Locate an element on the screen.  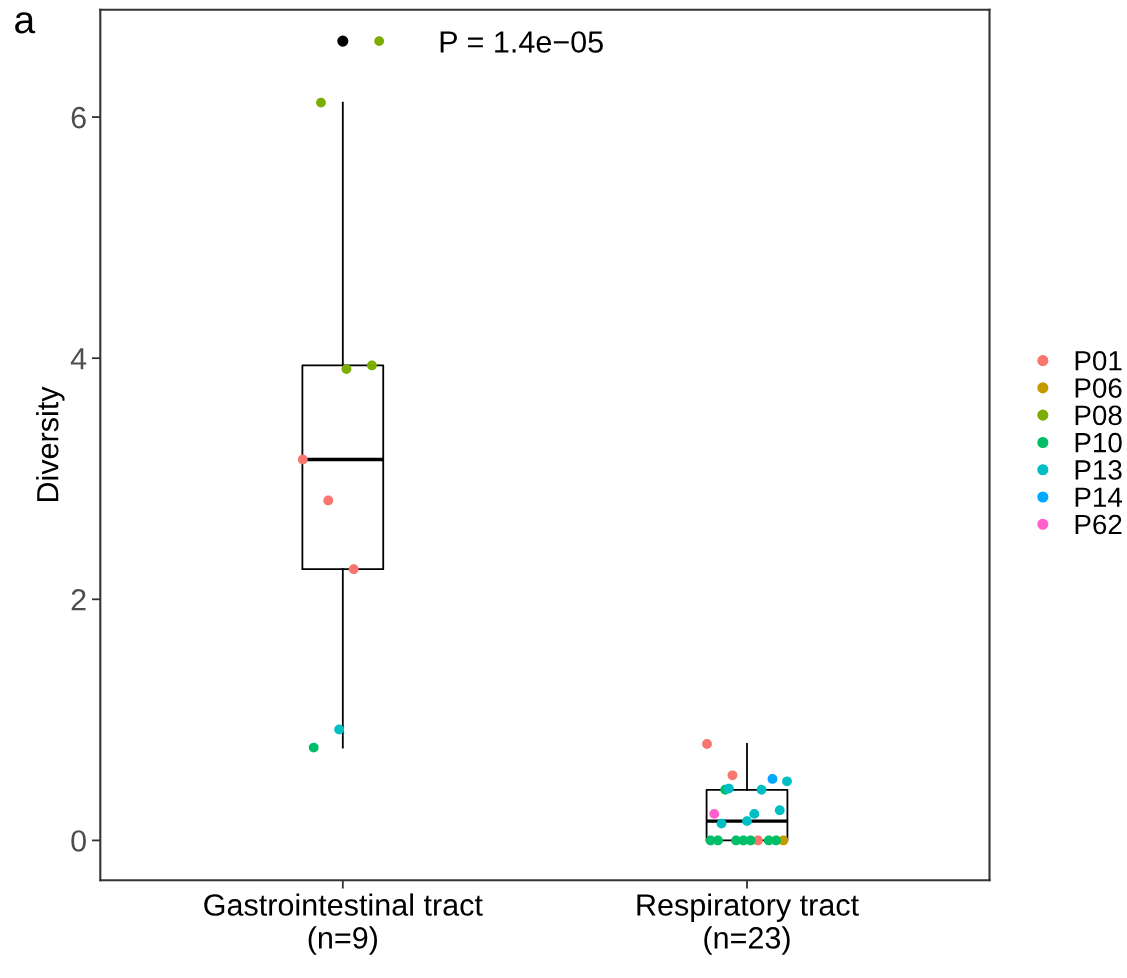
y-axis-title: Diversity is located at coordinates (50, 444).